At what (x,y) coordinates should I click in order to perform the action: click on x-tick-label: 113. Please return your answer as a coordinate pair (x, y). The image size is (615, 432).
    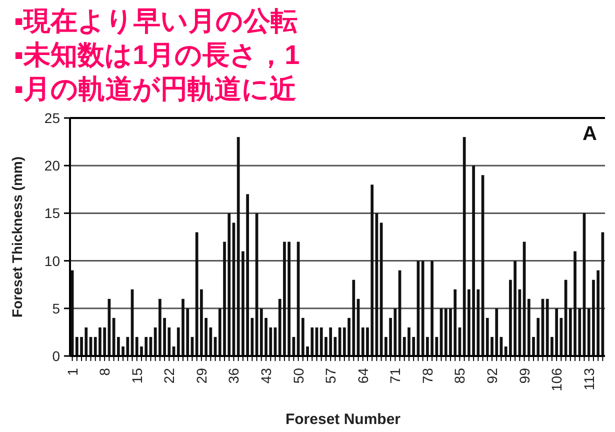
    Looking at the image, I should click on (588, 379).